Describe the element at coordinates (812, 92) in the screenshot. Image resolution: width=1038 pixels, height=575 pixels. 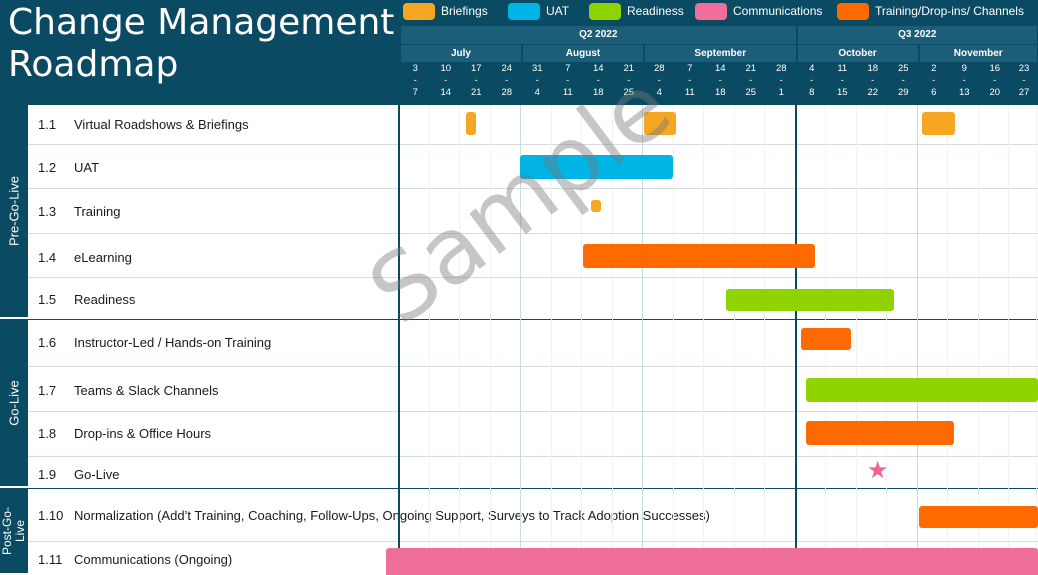
I see `week-end: 8` at that location.